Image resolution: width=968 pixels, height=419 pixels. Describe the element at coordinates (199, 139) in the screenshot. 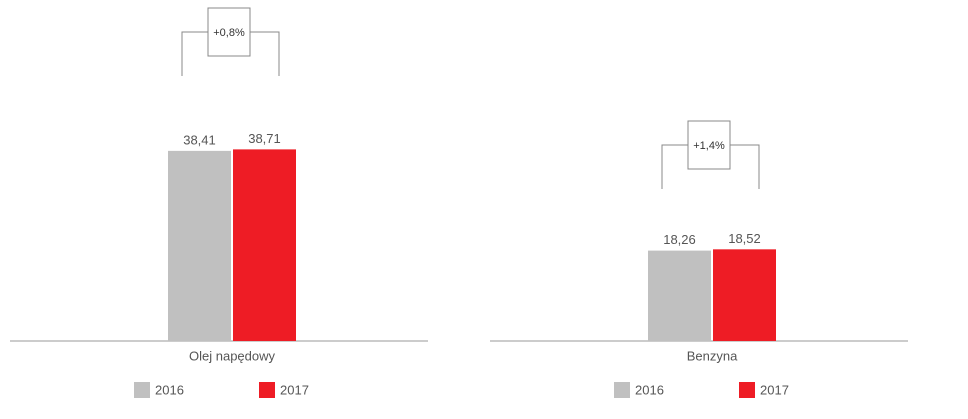

I see `value-label: 38,41` at that location.